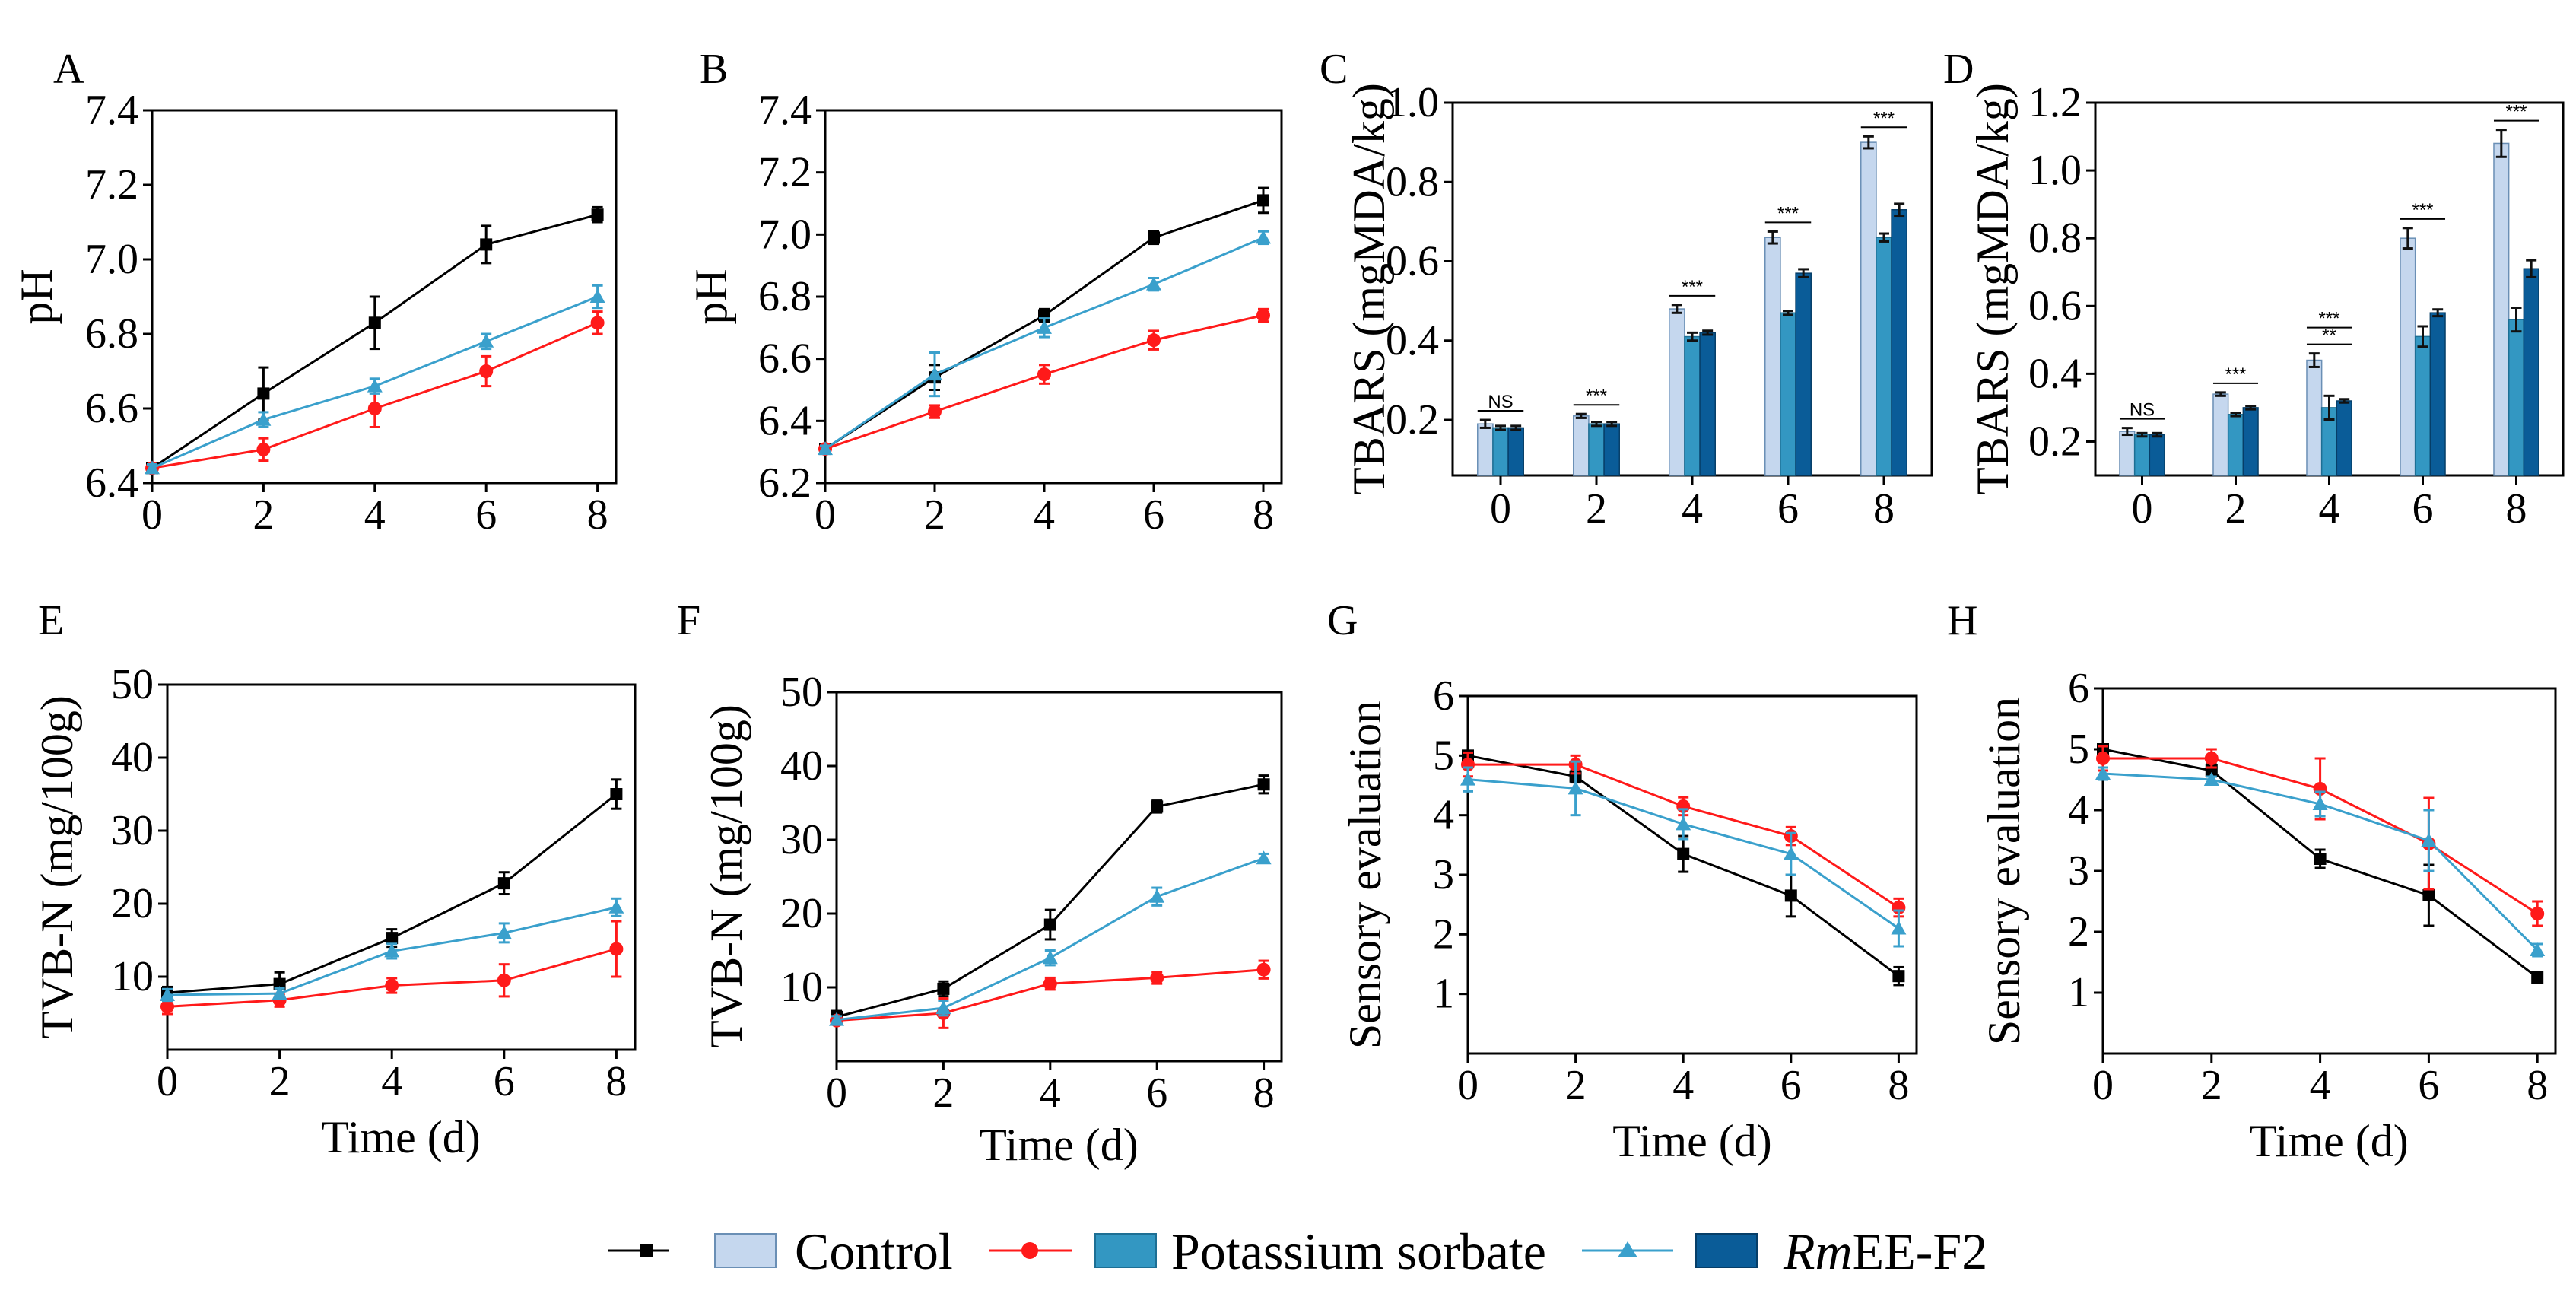  What do you see at coordinates (1058, 1145) in the screenshot?
I see `panel-f-xlabel: Time (d)` at bounding box center [1058, 1145].